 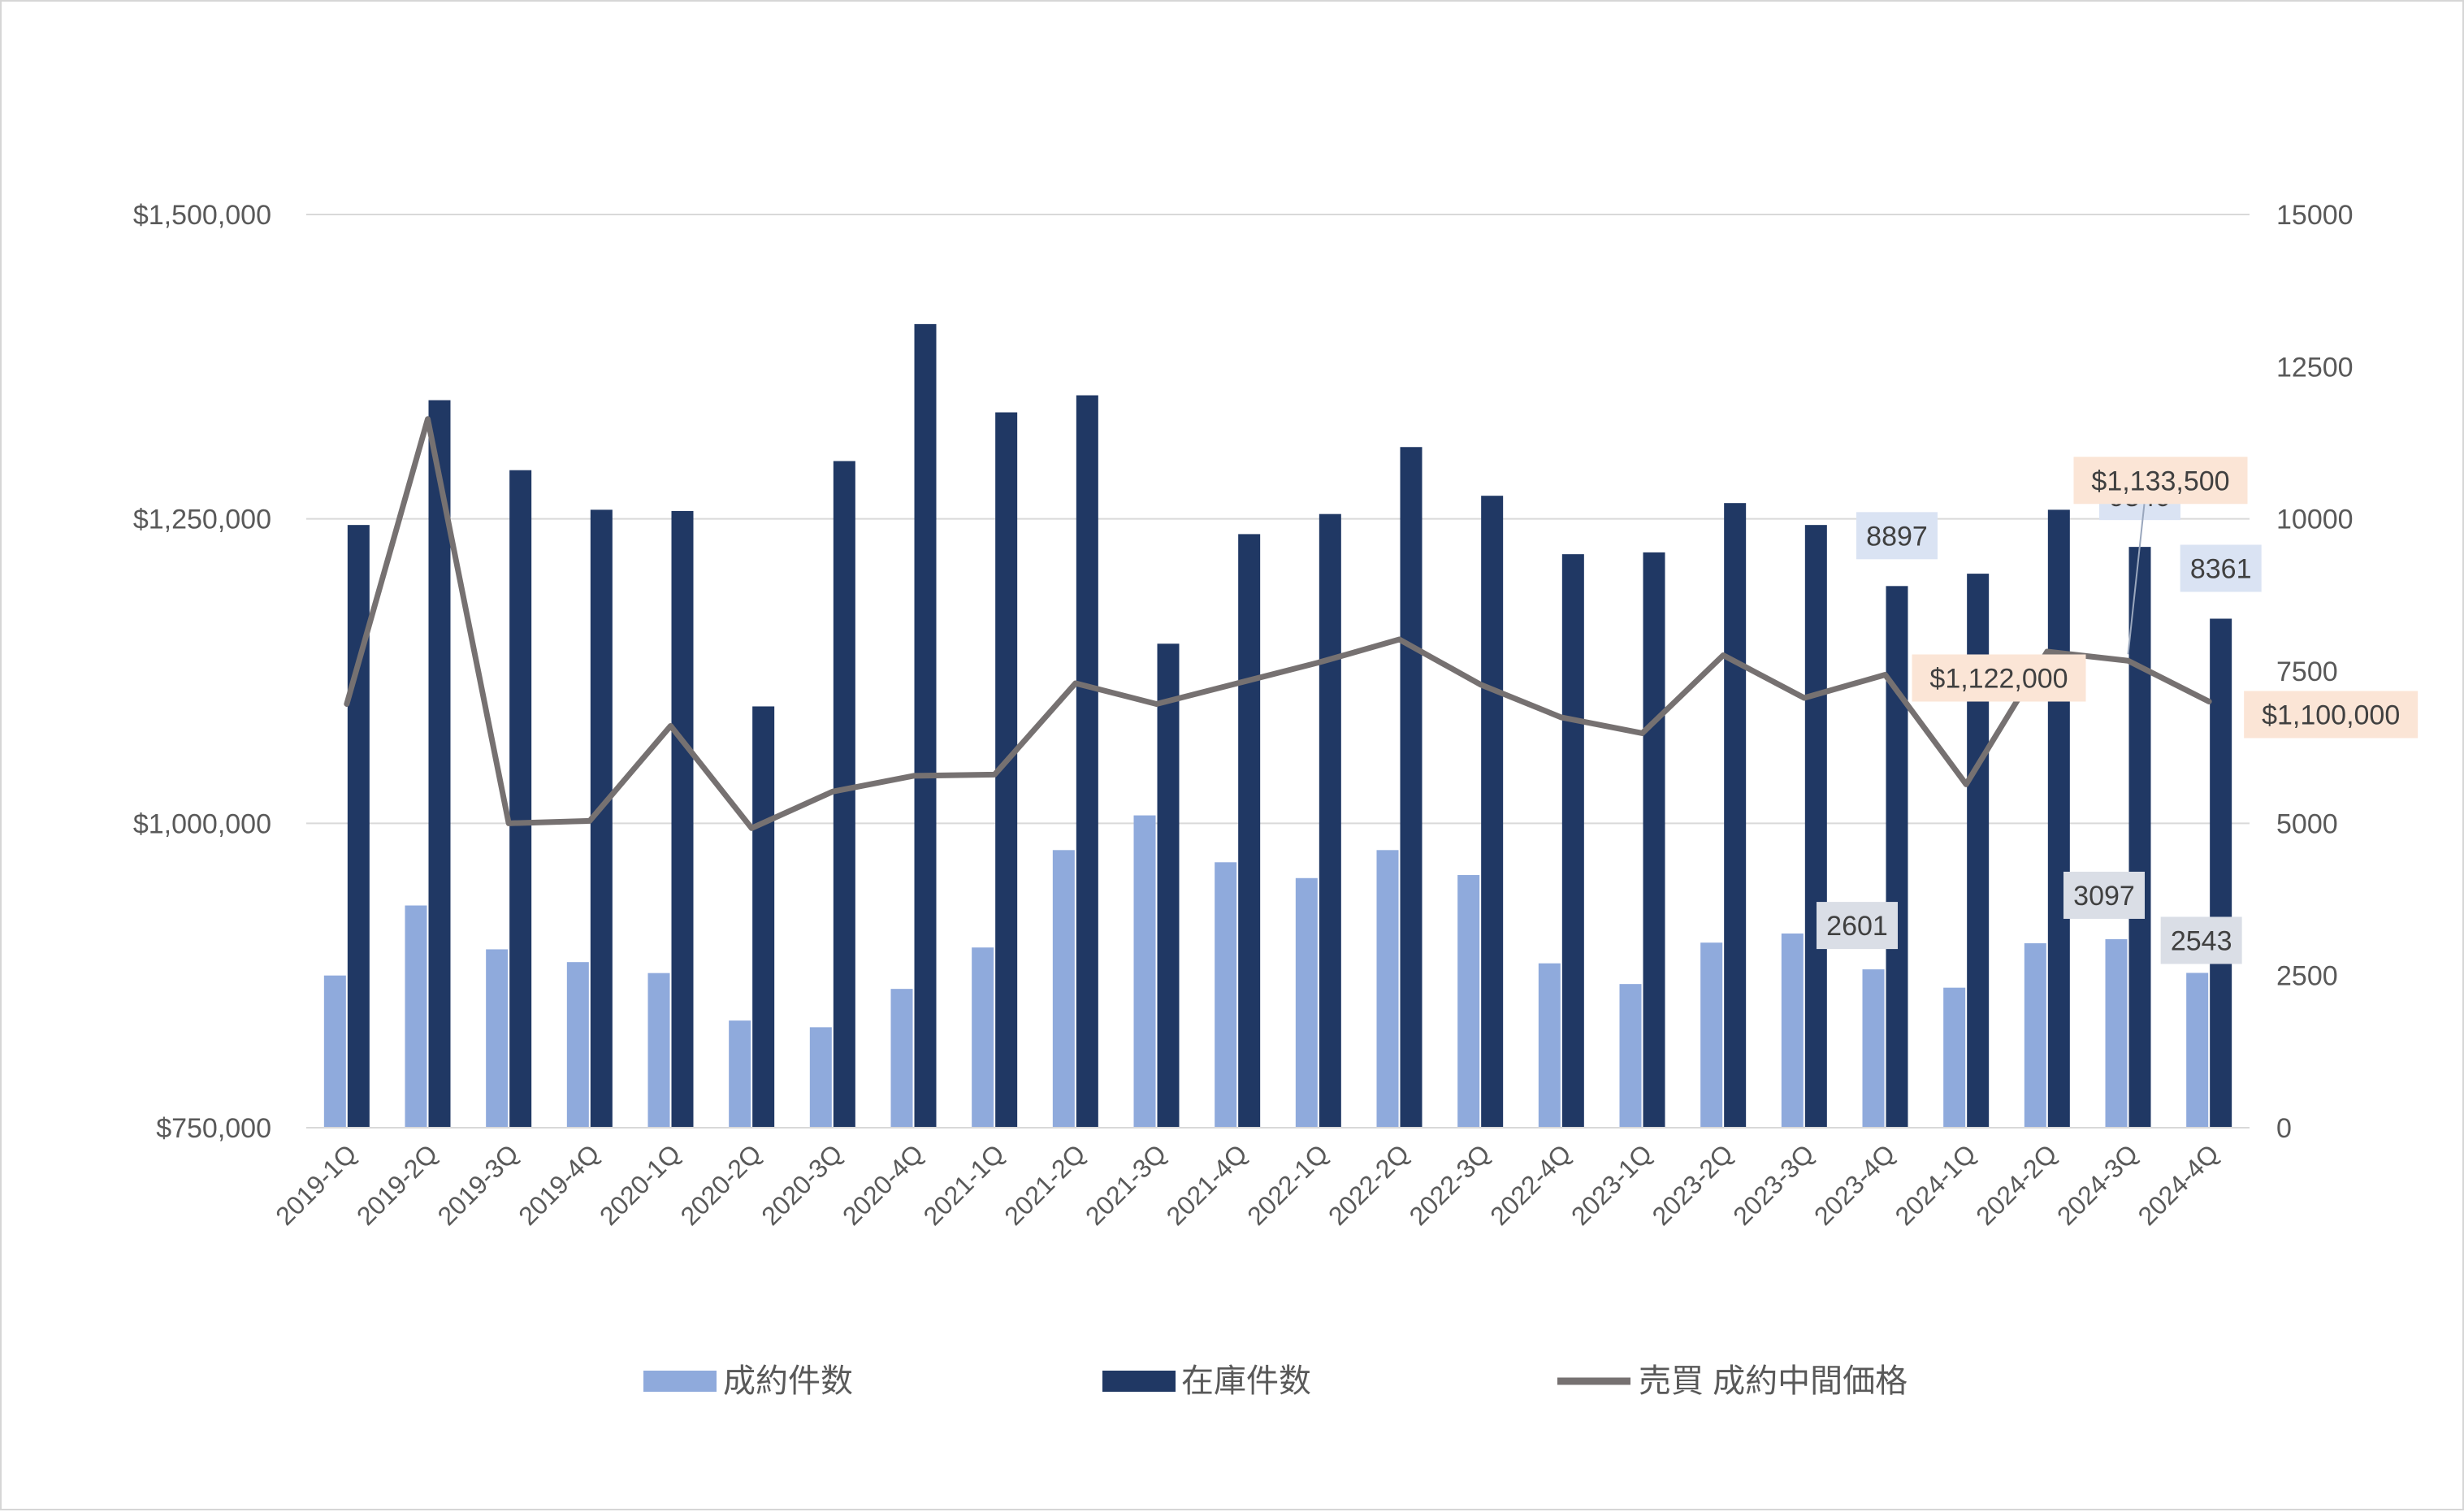 I want to click on left-axis-ticks: $750,000 $1,000,000 $1,250,000 $1,500,000, so click(x=202, y=672).